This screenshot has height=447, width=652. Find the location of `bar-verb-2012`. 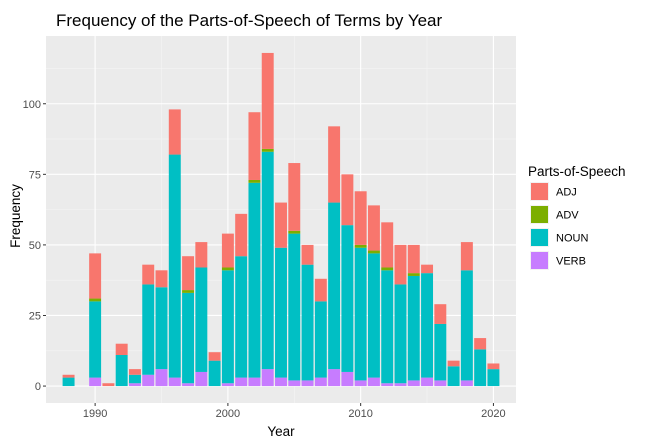

bar-verb-2012 is located at coordinates (387, 385).